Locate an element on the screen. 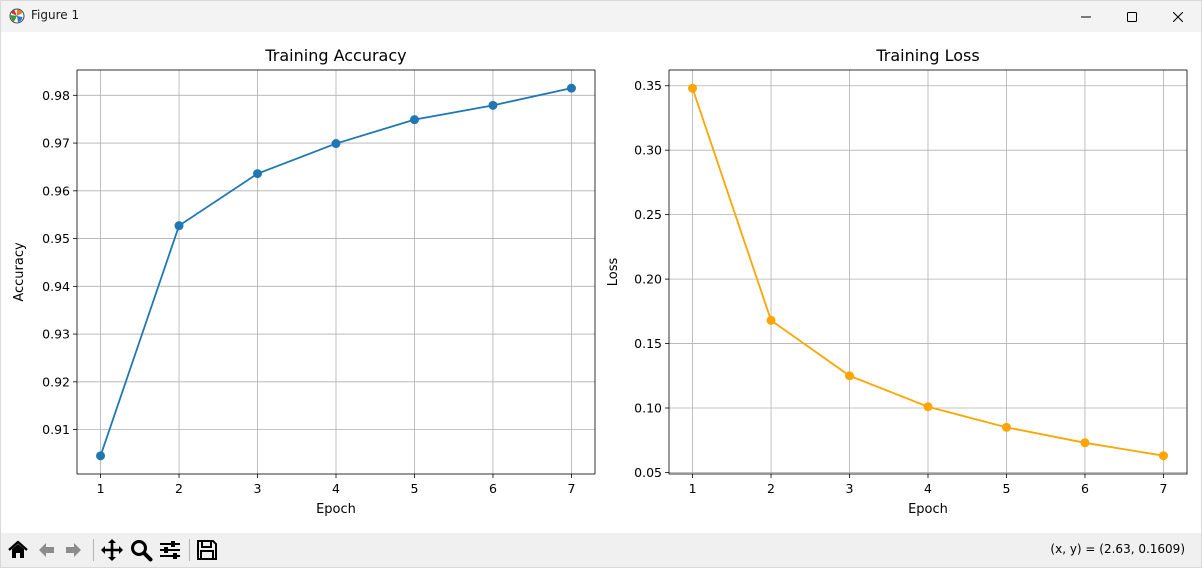 The height and width of the screenshot is (568, 1202). y-tick-label: 0.94 is located at coordinates (56, 286).